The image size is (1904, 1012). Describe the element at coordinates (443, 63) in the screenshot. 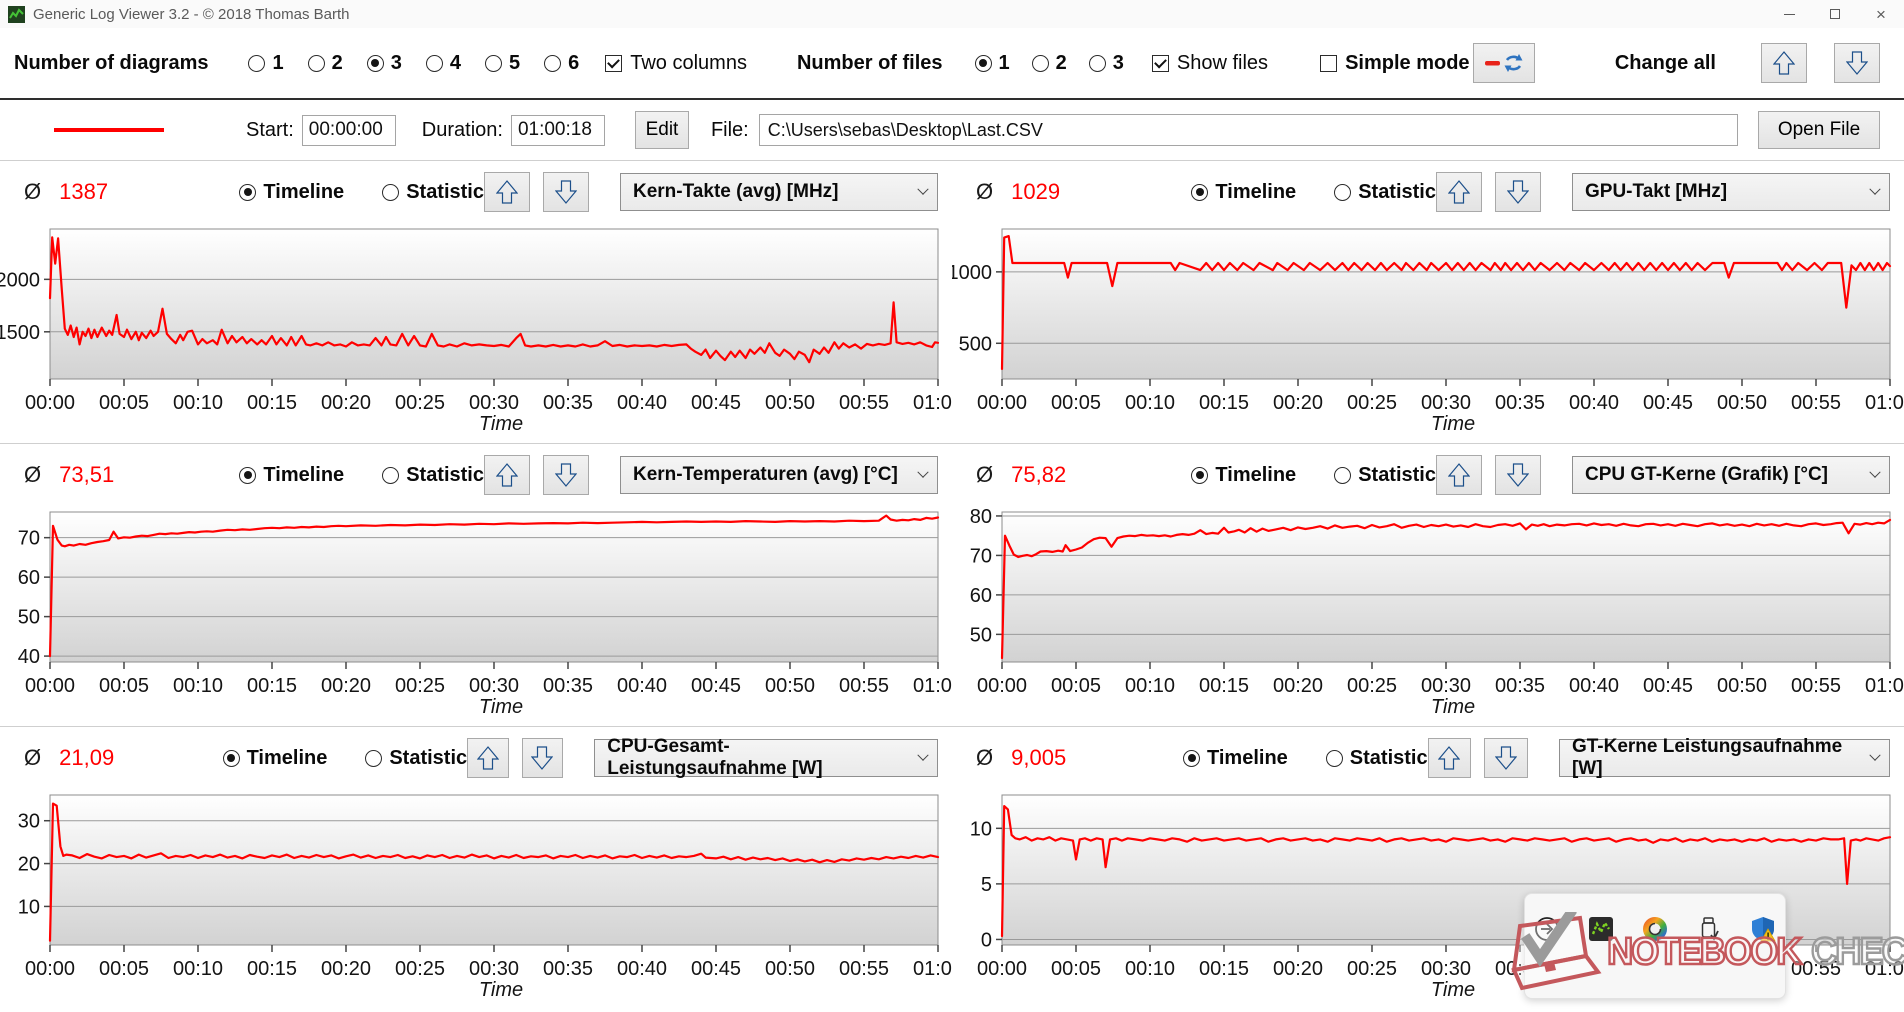

I see `diagrams-radio-4: 4` at that location.